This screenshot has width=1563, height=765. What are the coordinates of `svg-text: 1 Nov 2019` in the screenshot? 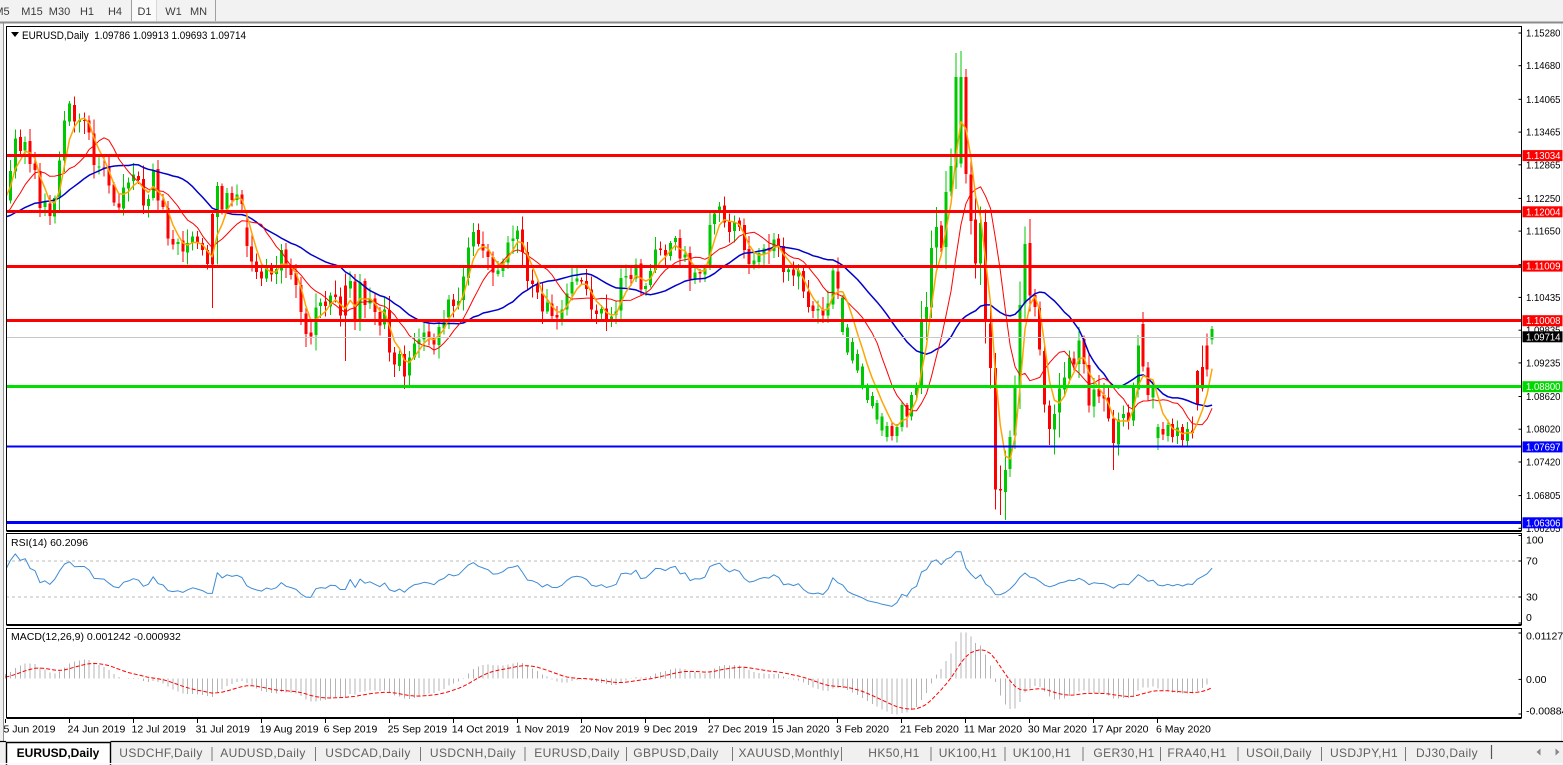 It's located at (543, 730).